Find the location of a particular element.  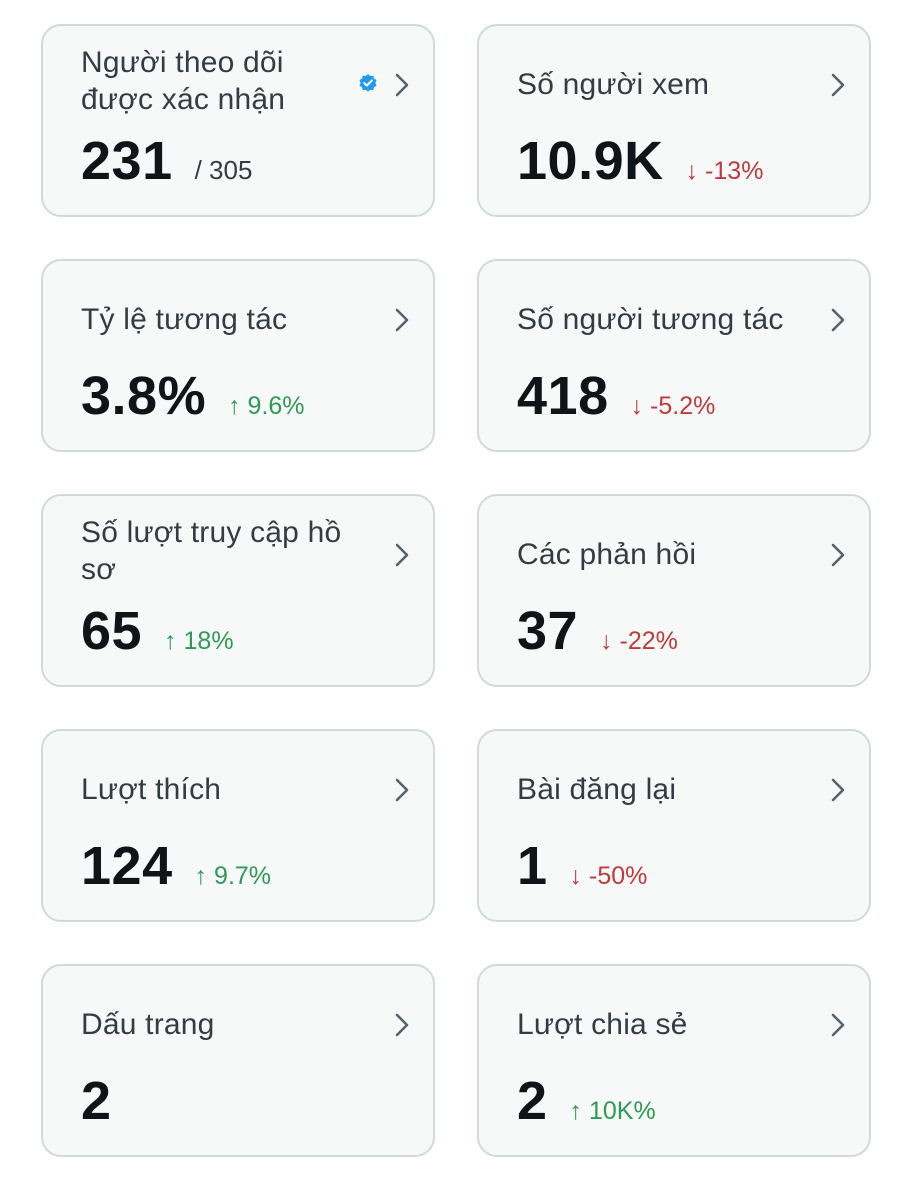

card-bookmarks: Dấu trang 2 is located at coordinates (238, 1060).